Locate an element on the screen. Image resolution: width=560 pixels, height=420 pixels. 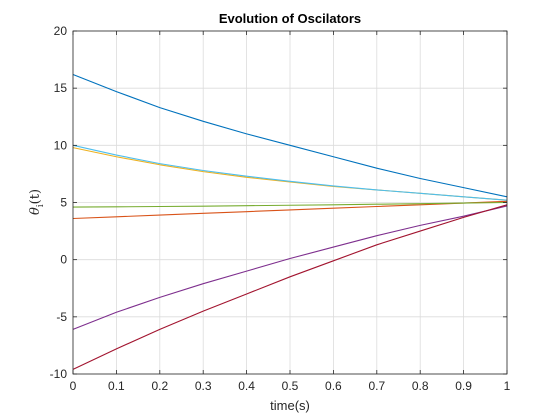
x-tick-label: 0.8 is located at coordinates (420, 386).